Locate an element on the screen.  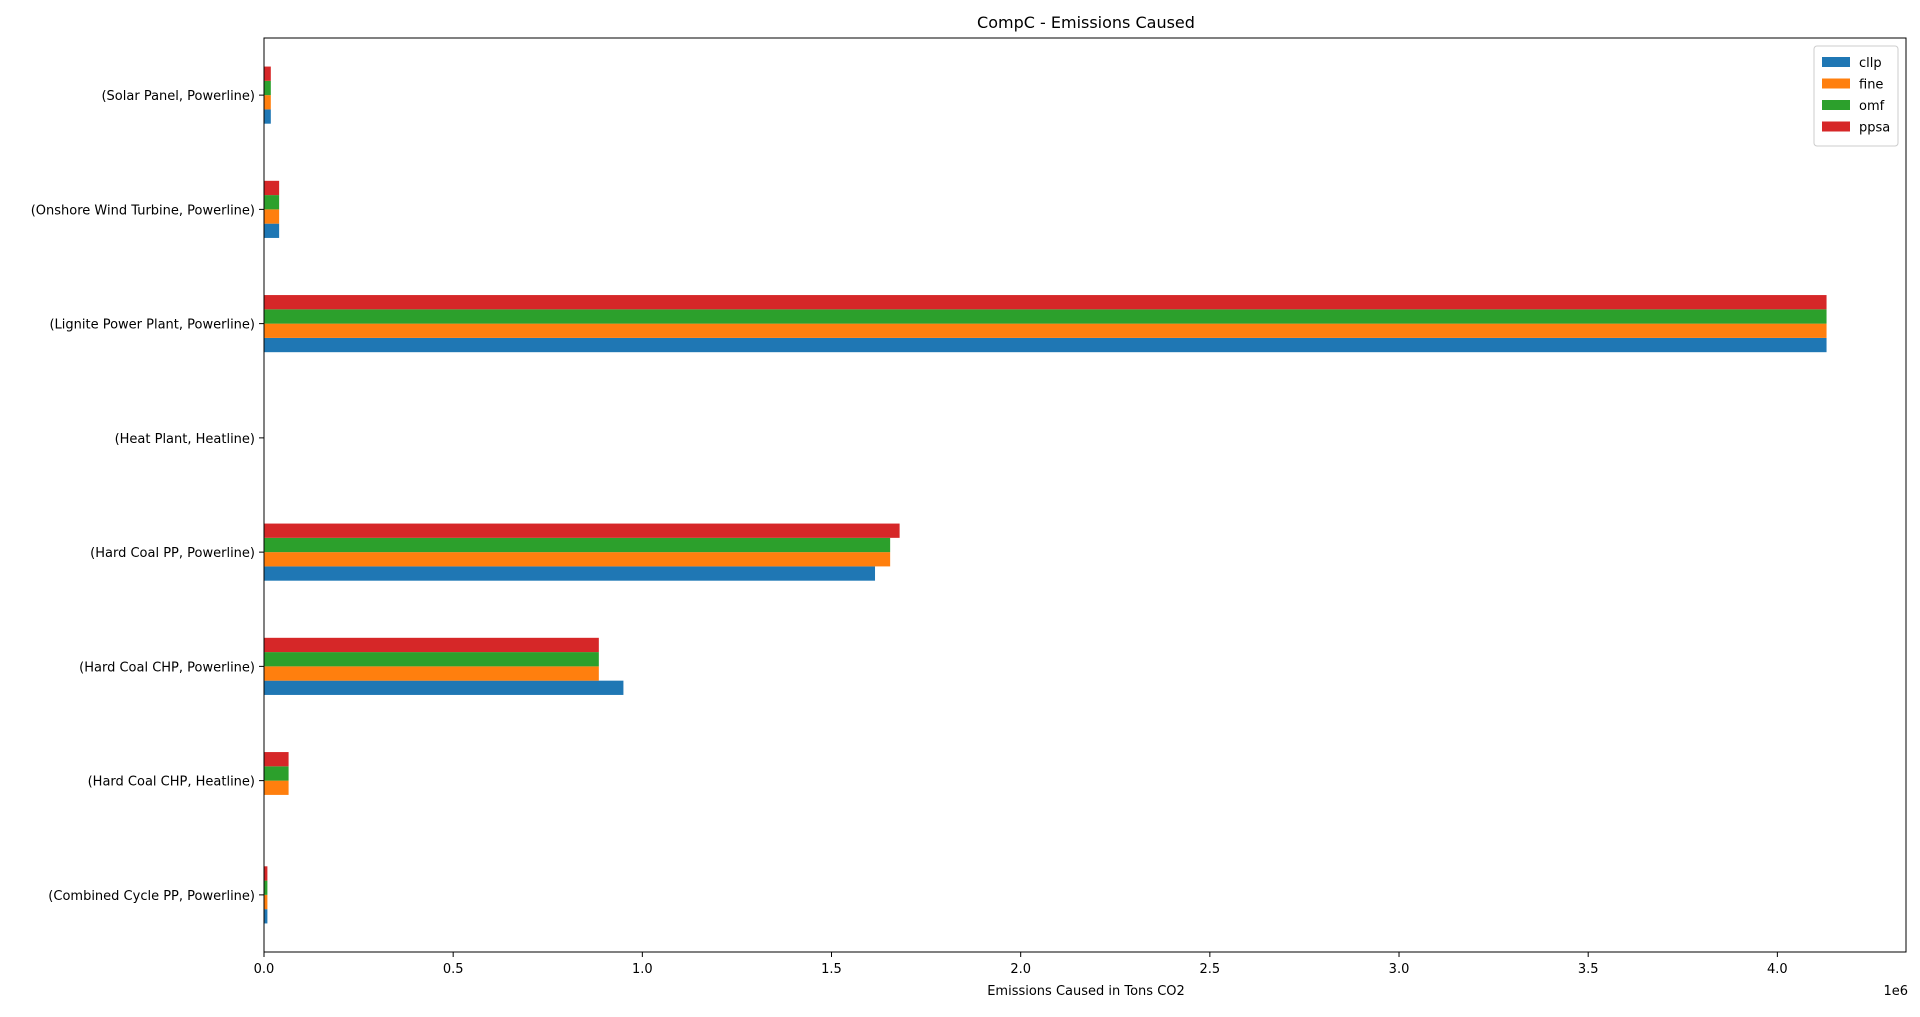
x-axis: 0.0 0.5 1.0 1.5 2.0 2.5 3.0 3.5 4.0 is located at coordinates (1021, 964).